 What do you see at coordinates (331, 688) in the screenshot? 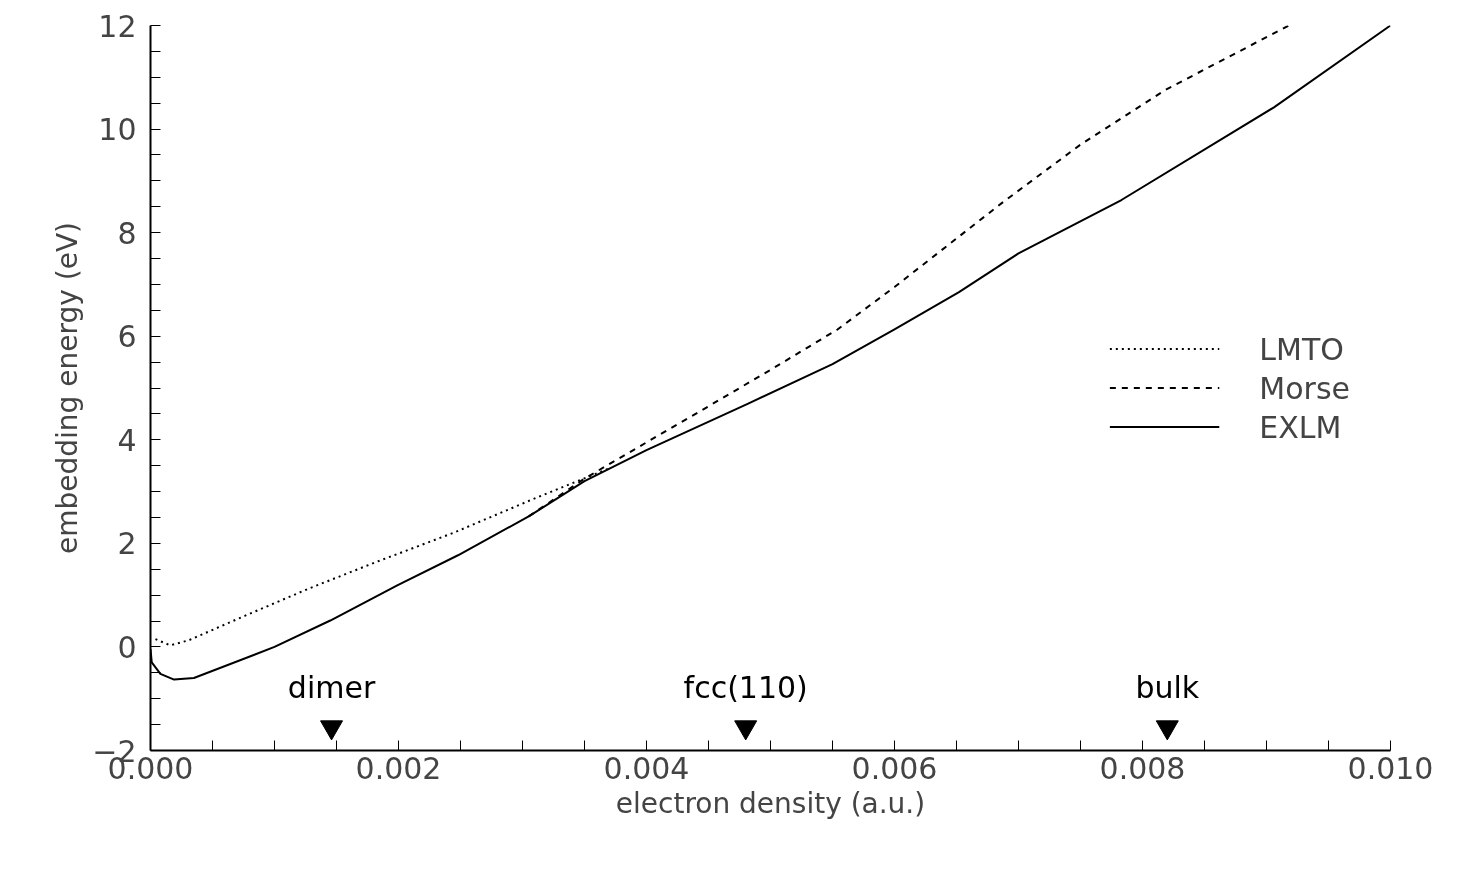
I see `data-label: dimer` at bounding box center [331, 688].